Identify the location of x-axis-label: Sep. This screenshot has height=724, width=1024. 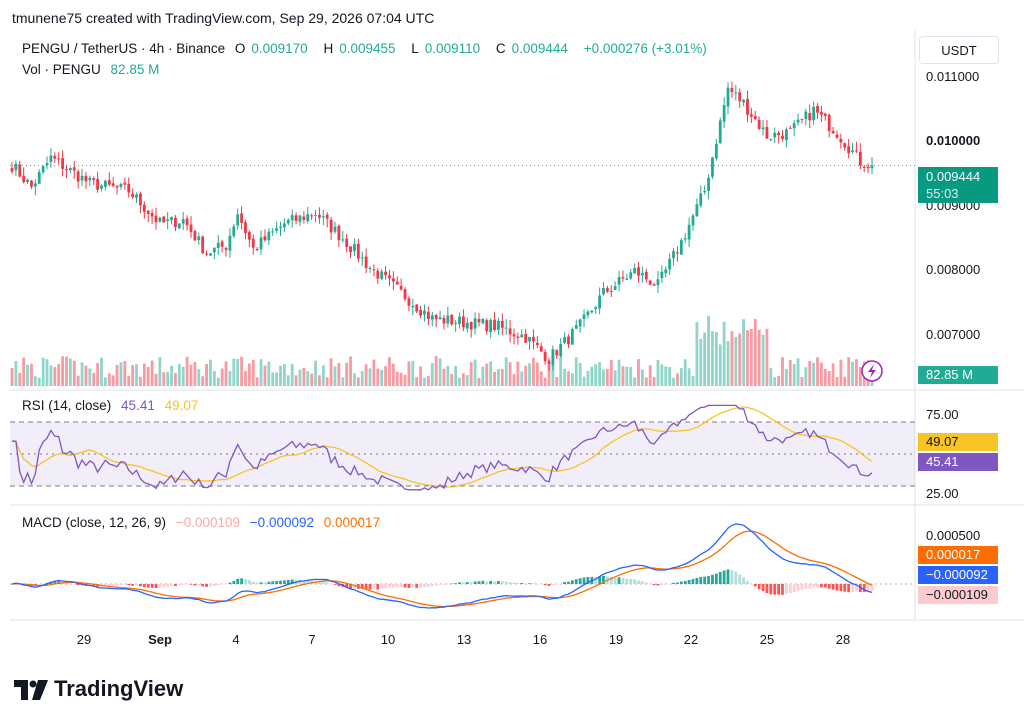
(160, 639).